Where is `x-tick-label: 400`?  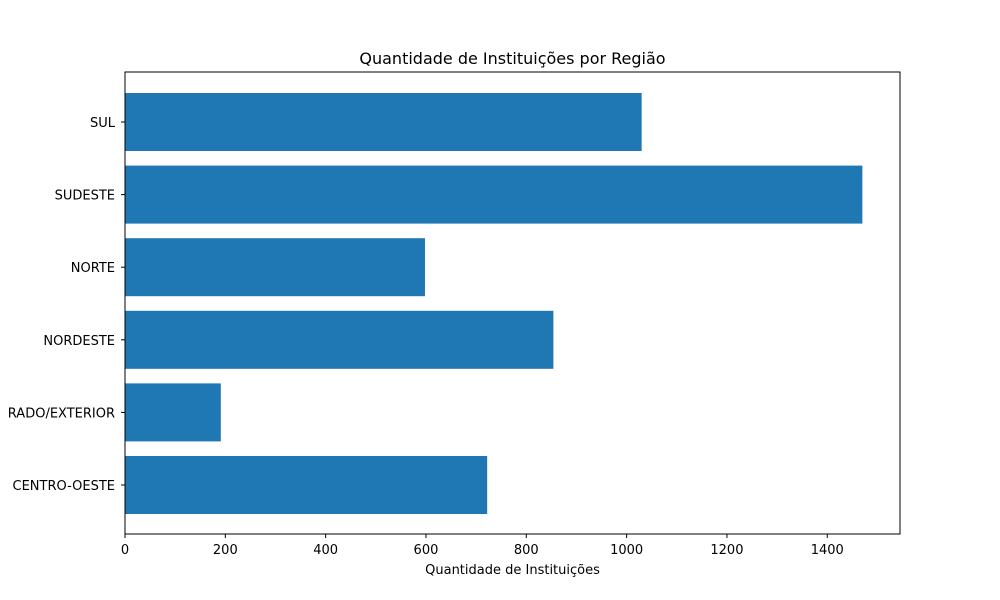
x-tick-label: 400 is located at coordinates (325, 550).